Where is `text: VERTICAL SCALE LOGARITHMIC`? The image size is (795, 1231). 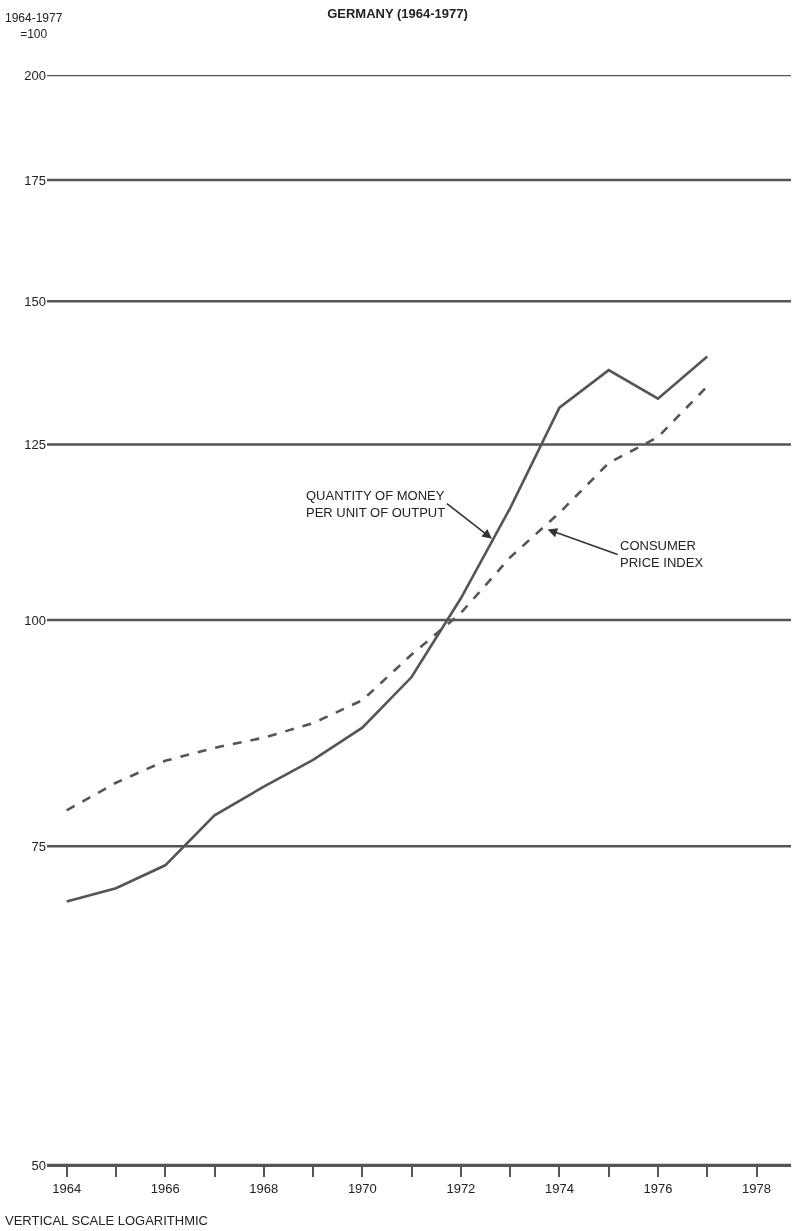
text: VERTICAL SCALE LOGARITHMIC is located at coordinates (106, 1220).